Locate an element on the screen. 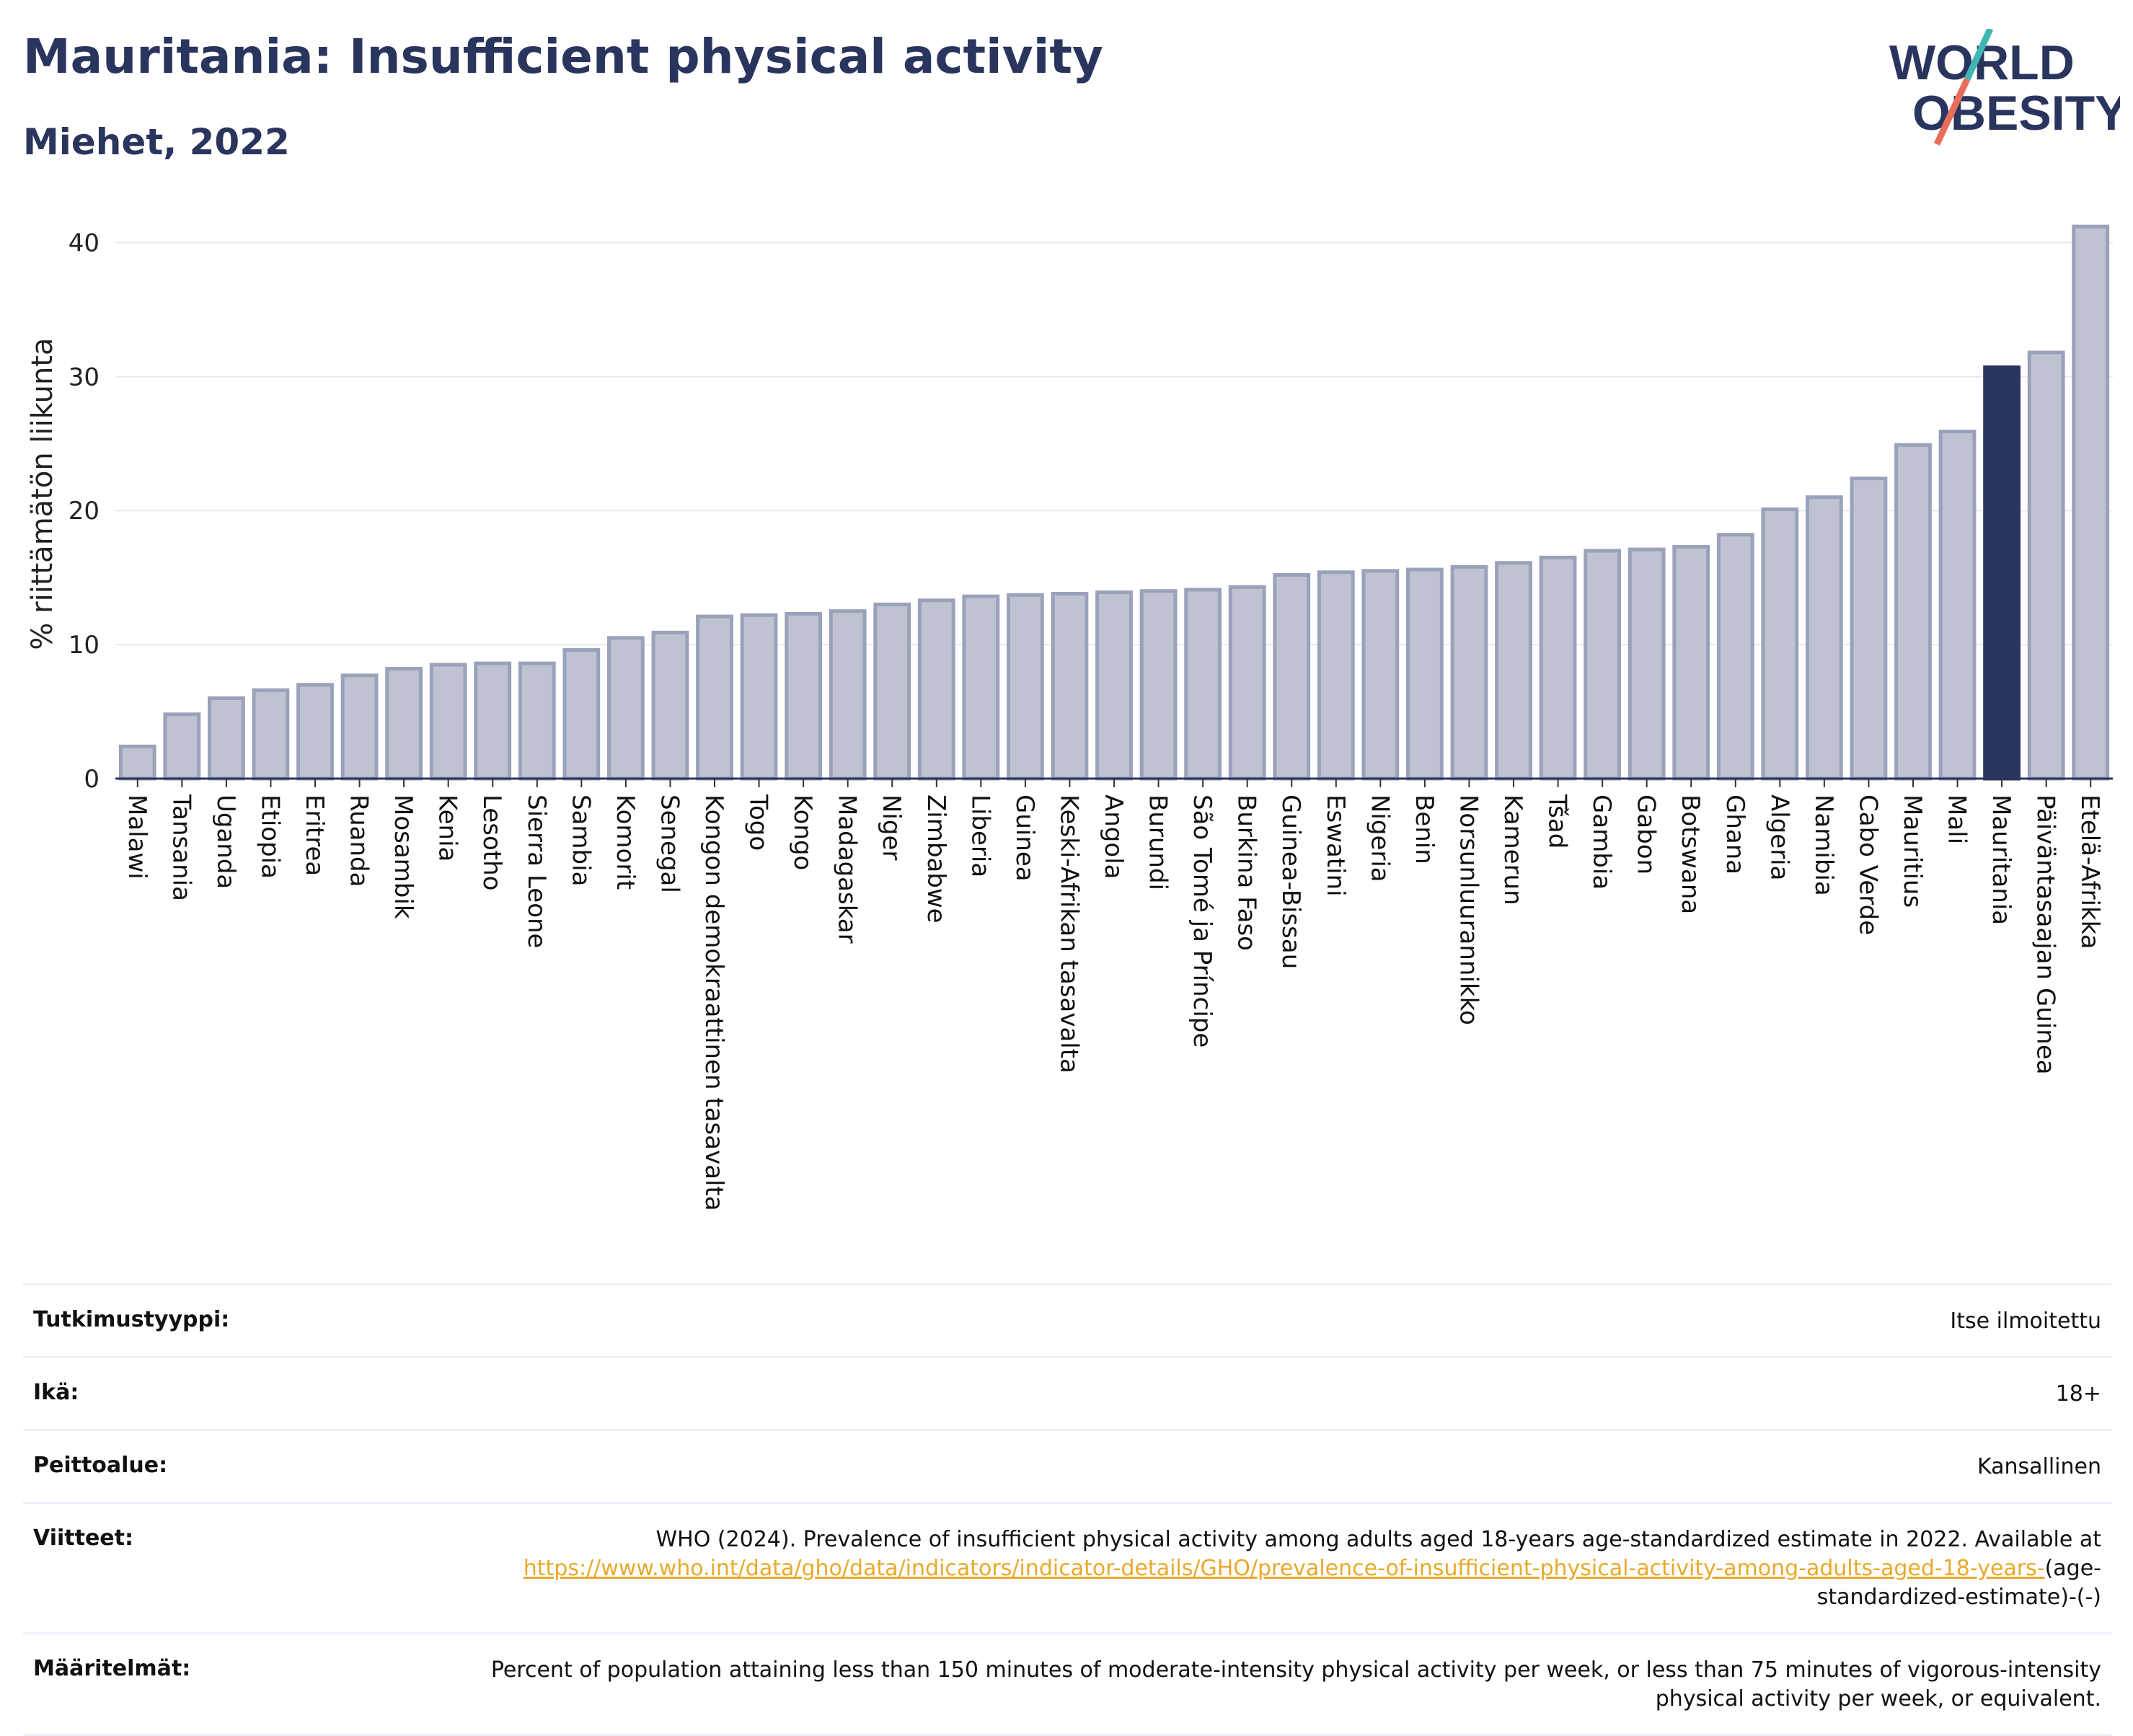 The width and height of the screenshot is (2133, 1736). x-tick-label: Eritrea is located at coordinates (314, 835).